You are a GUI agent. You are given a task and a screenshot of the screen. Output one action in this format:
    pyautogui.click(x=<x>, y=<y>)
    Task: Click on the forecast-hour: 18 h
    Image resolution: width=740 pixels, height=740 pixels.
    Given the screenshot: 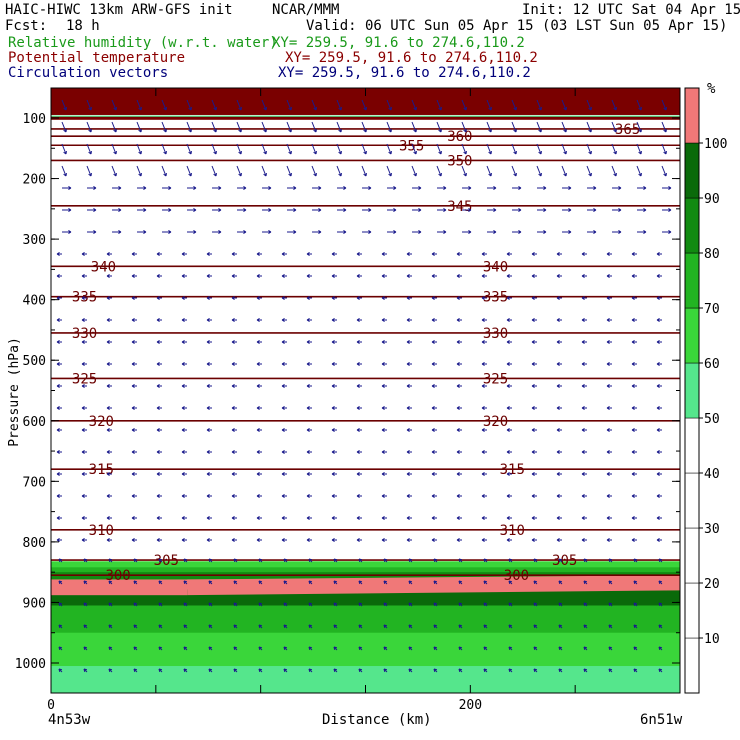 What is the action you would take?
    pyautogui.click(x=83, y=26)
    